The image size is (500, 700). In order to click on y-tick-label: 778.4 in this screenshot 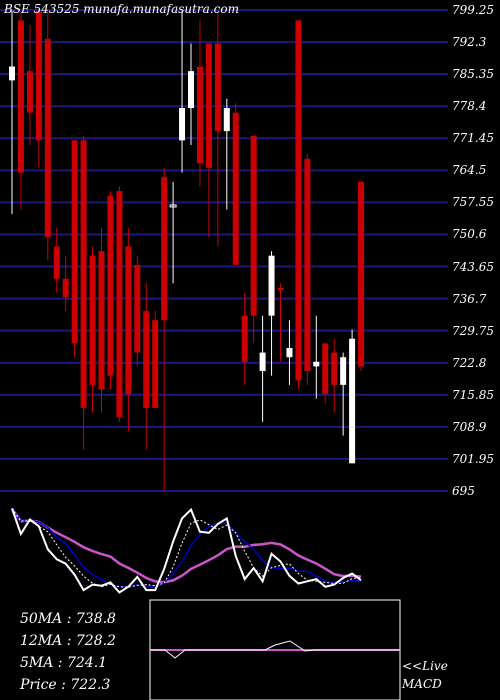, I will do `click(469, 106)`.